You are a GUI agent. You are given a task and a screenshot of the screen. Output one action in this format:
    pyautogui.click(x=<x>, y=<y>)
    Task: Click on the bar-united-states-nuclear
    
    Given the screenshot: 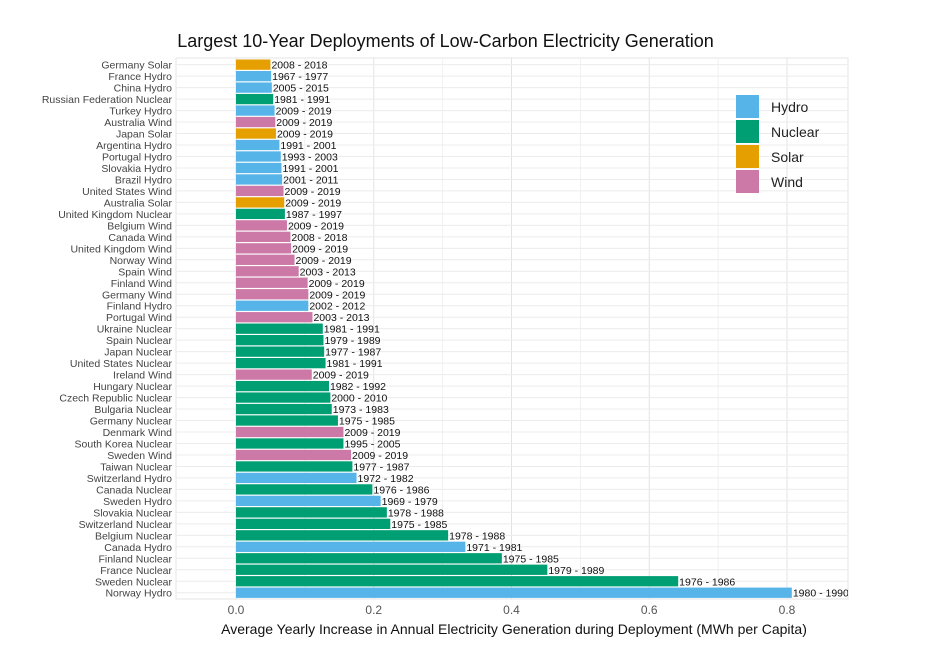 What is the action you would take?
    pyautogui.click(x=281, y=363)
    